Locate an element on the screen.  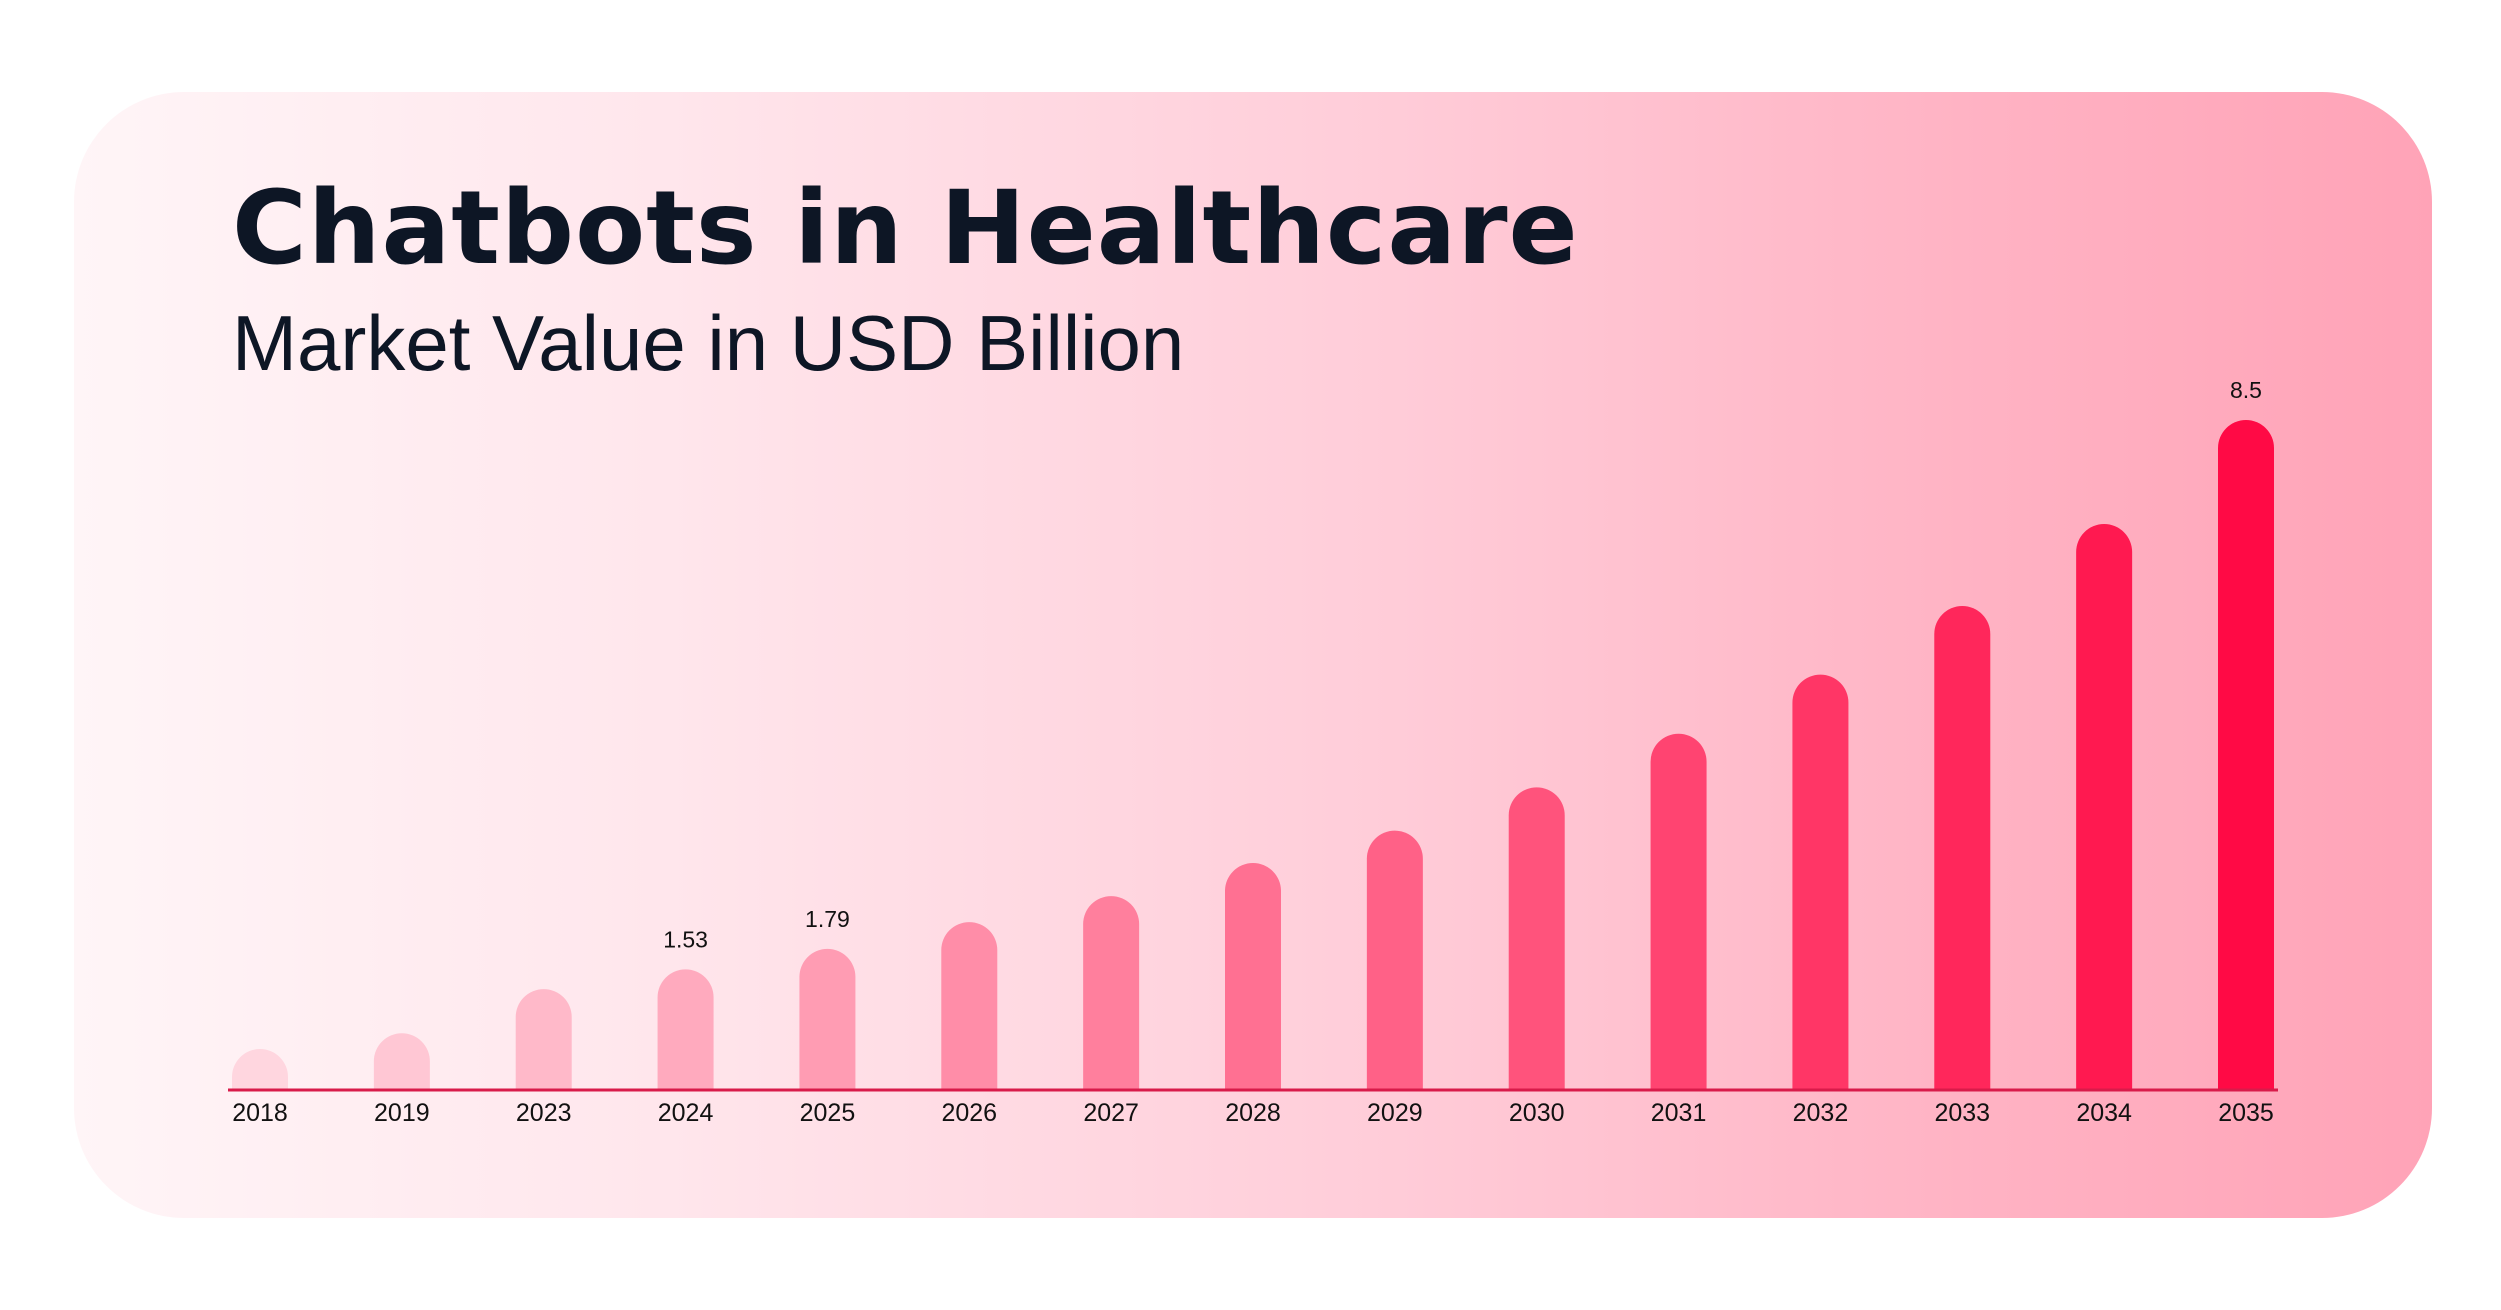
data-label-2024: 1.53 is located at coordinates (685, 939).